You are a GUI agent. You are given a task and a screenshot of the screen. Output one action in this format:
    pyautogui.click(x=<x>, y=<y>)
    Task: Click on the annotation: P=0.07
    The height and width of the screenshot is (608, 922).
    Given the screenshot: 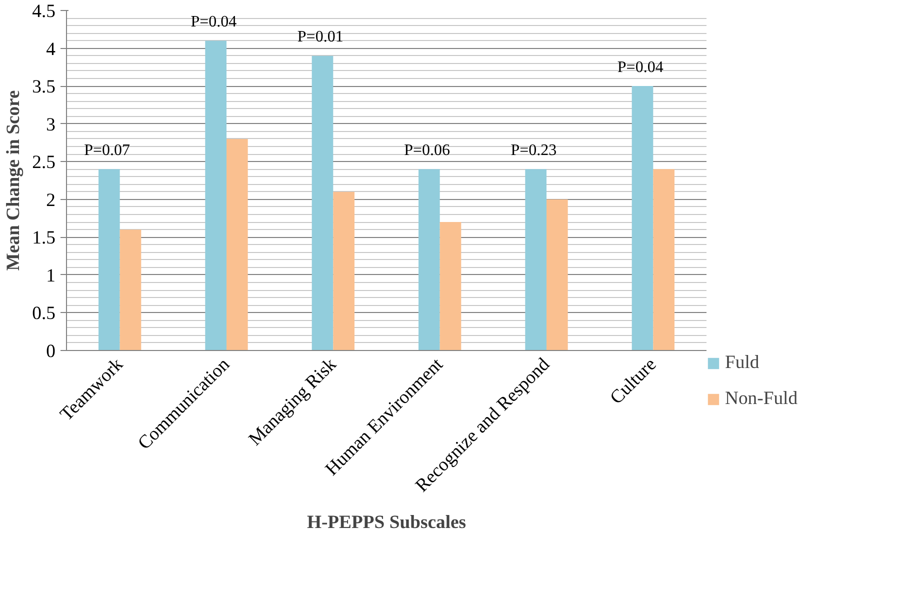 What is the action you would take?
    pyautogui.click(x=107, y=150)
    